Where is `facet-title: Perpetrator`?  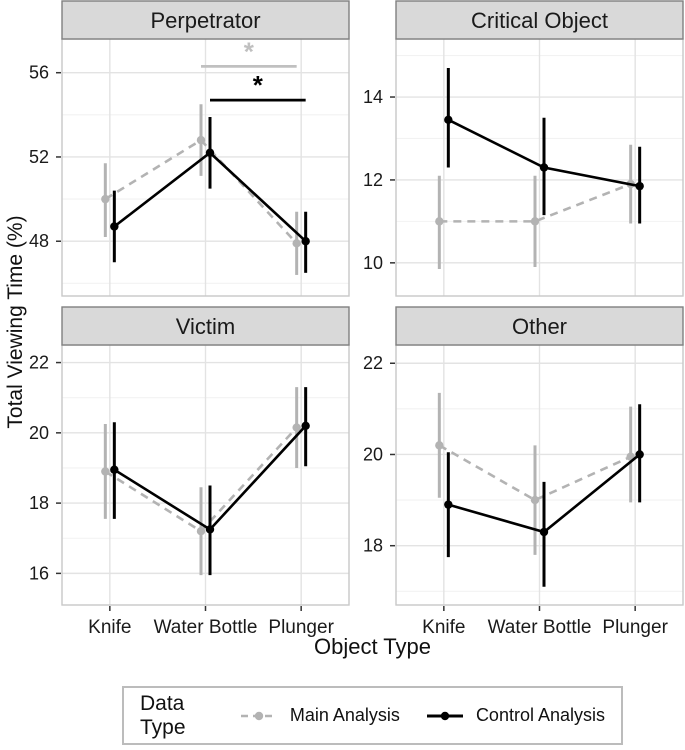
facet-title: Perpetrator is located at coordinates (205, 20).